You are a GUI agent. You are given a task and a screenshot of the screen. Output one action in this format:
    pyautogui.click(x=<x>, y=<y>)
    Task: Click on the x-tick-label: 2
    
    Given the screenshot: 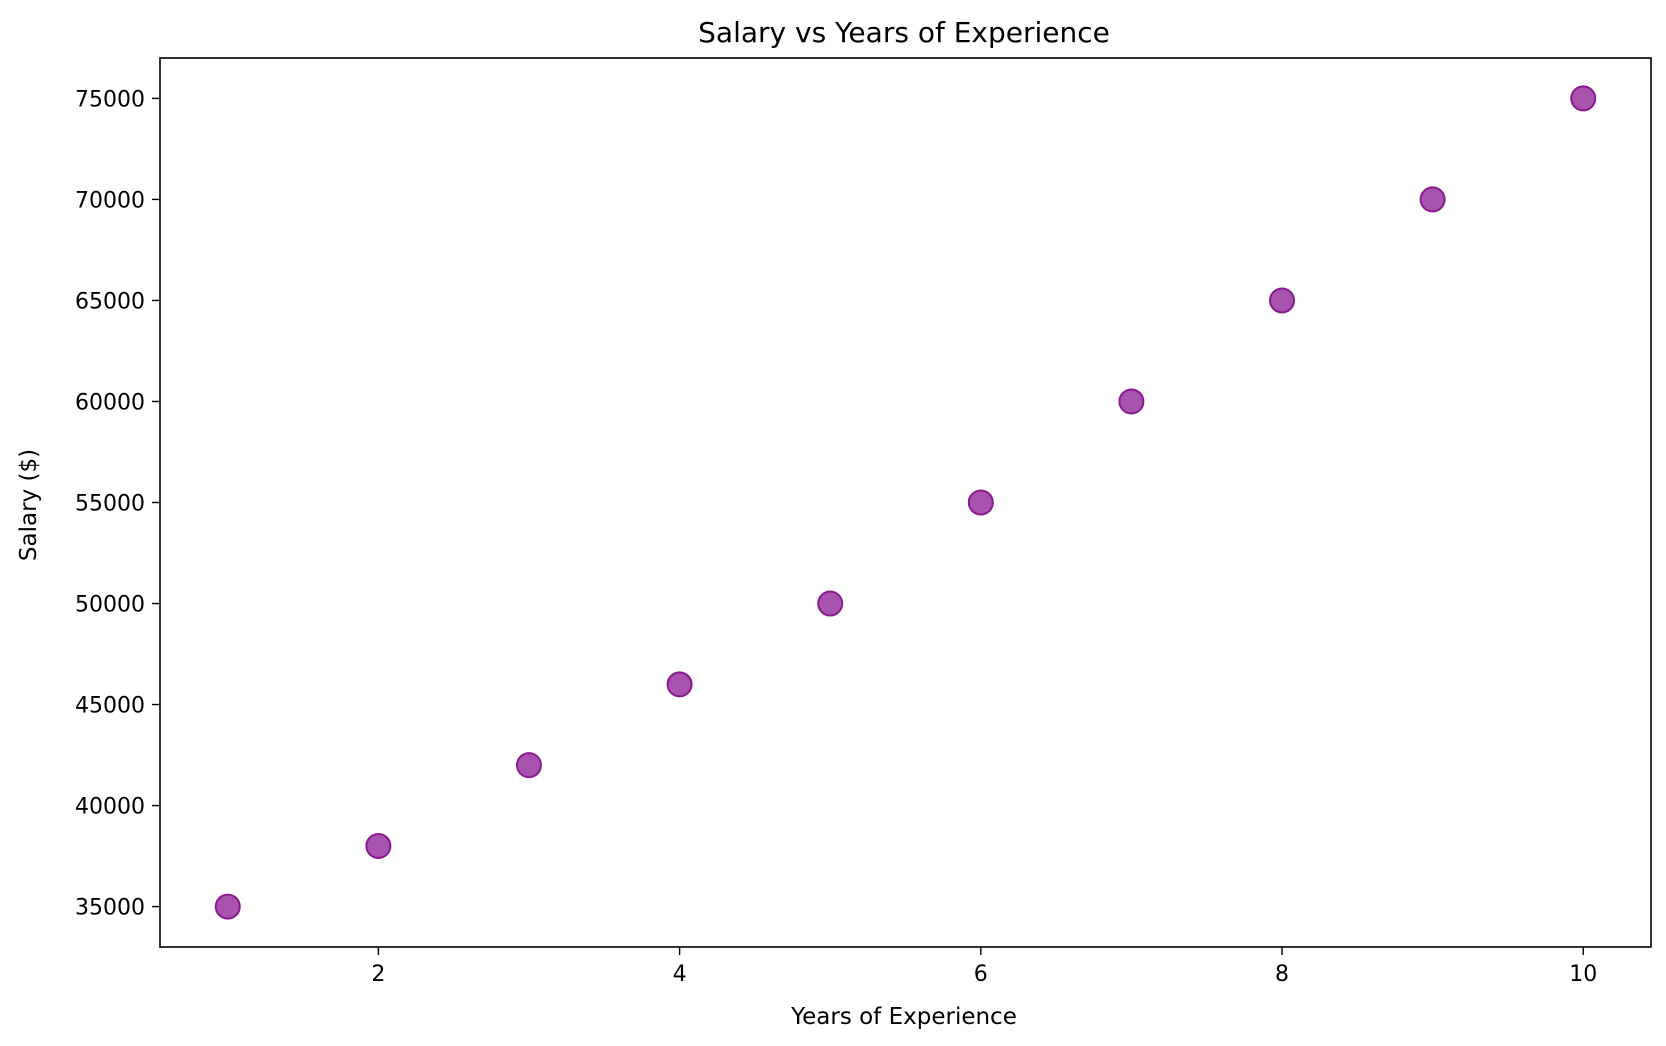 What is the action you would take?
    pyautogui.click(x=378, y=974)
    